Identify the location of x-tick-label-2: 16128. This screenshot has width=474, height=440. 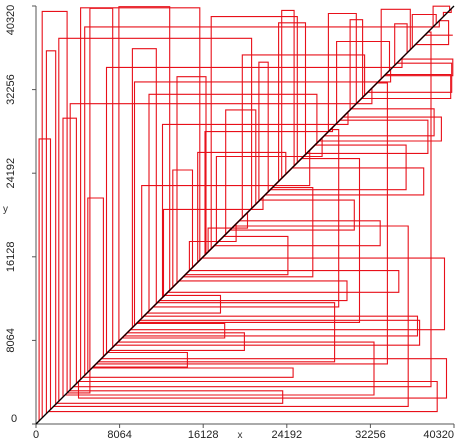
(203, 434).